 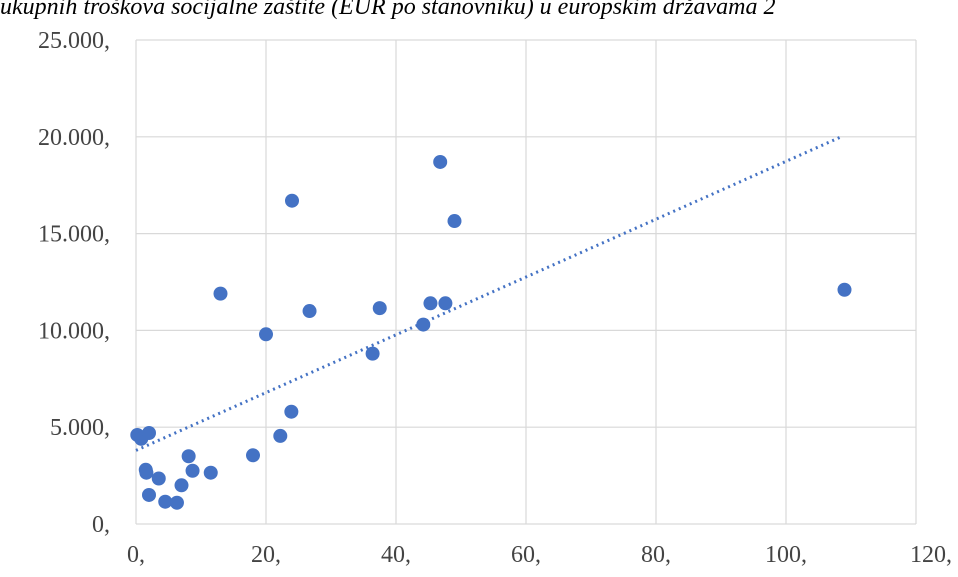 I want to click on x-tick-label: 40,, so click(x=396, y=555).